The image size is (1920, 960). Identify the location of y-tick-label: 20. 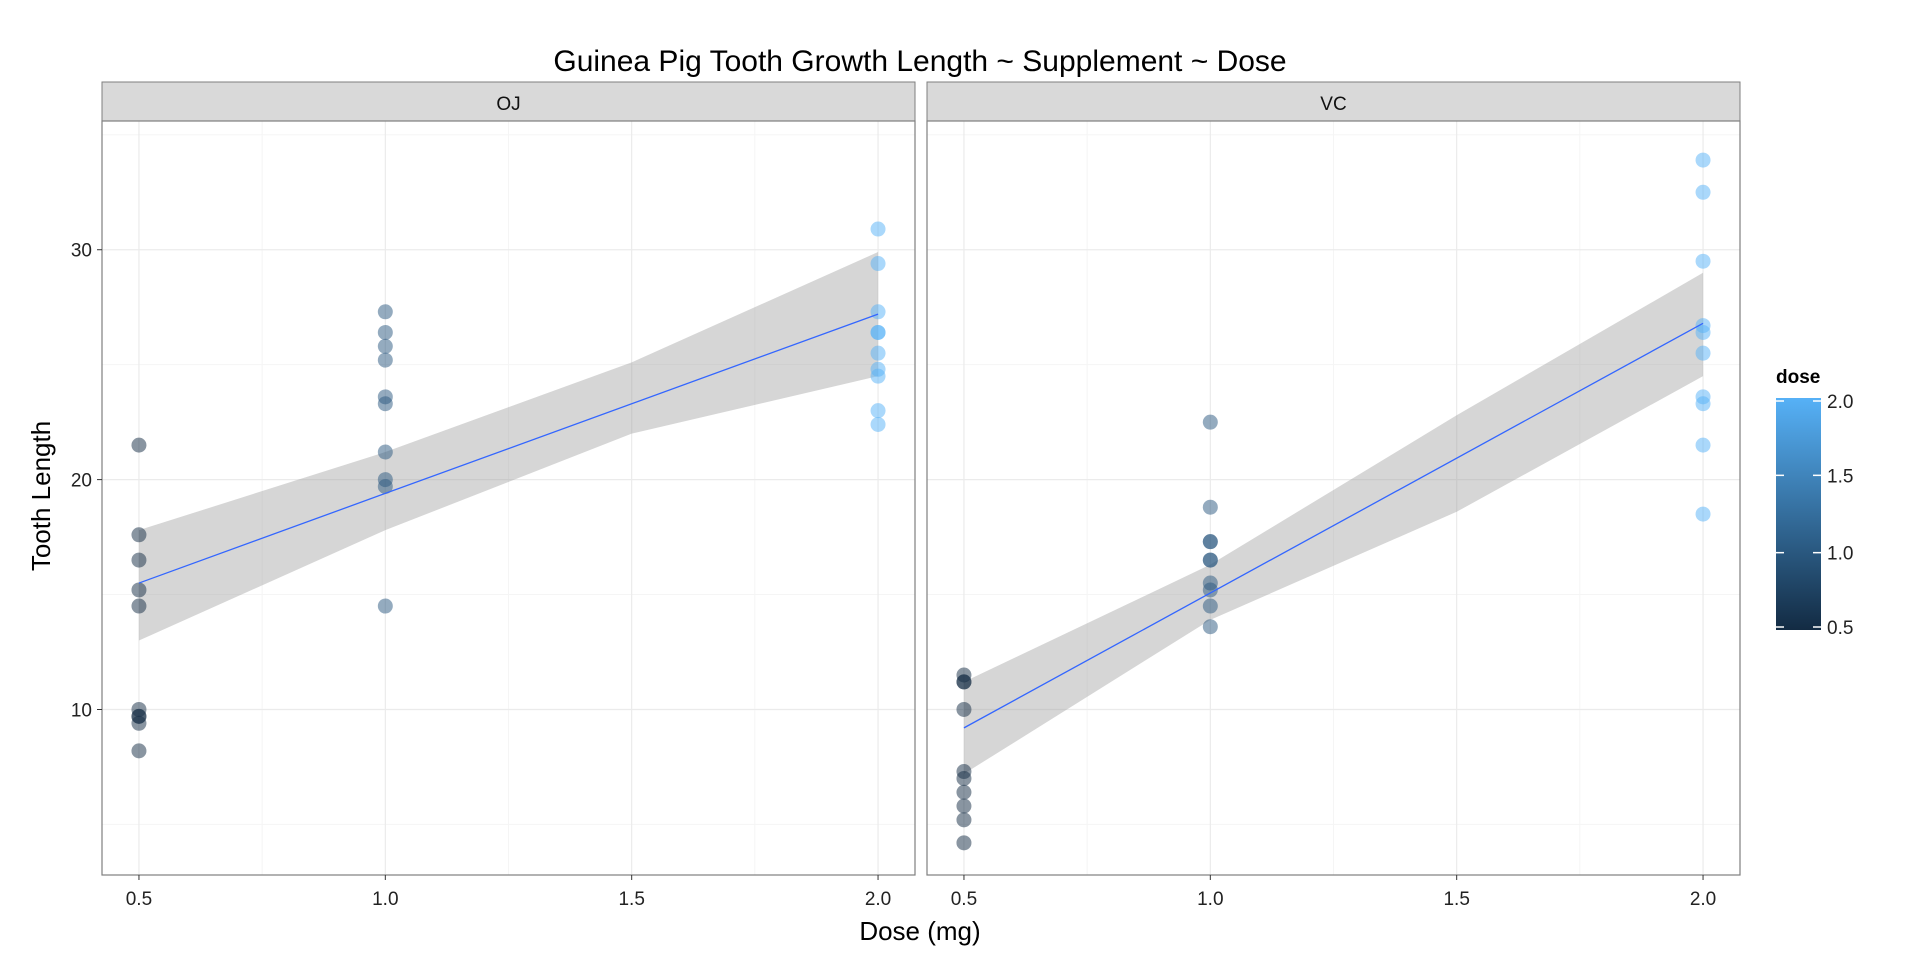
(81, 481).